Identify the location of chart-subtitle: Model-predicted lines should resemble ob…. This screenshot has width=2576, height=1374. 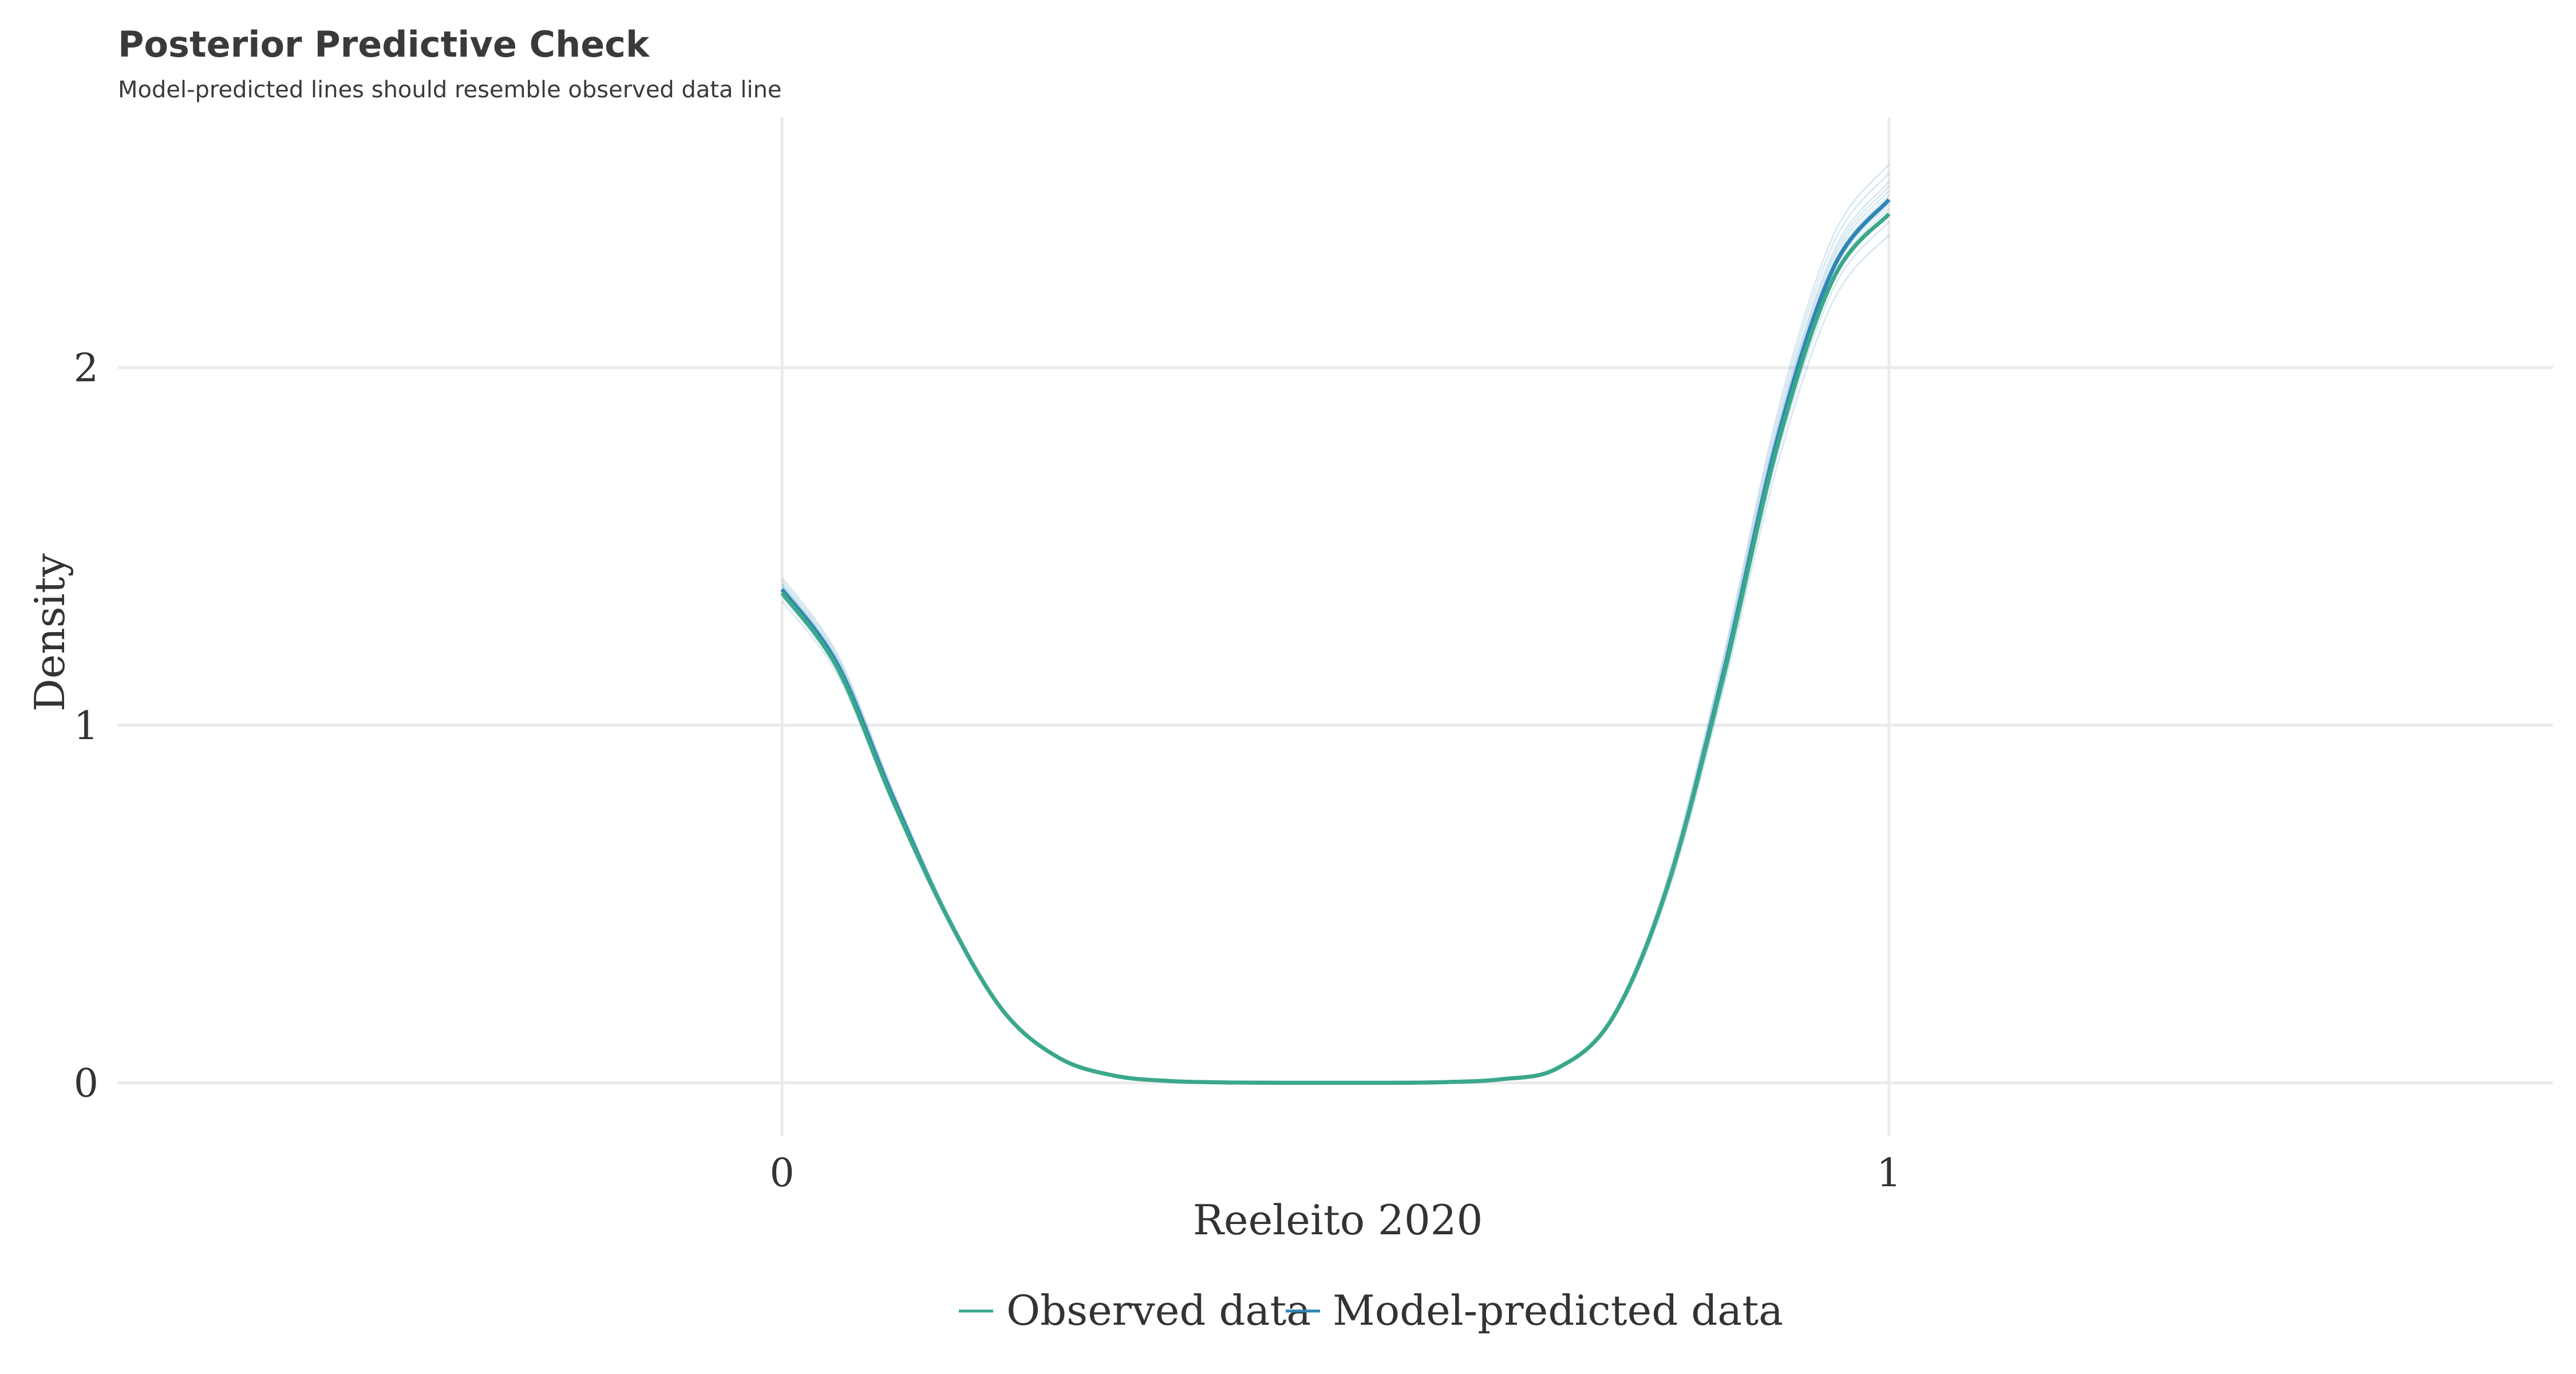
(450, 90).